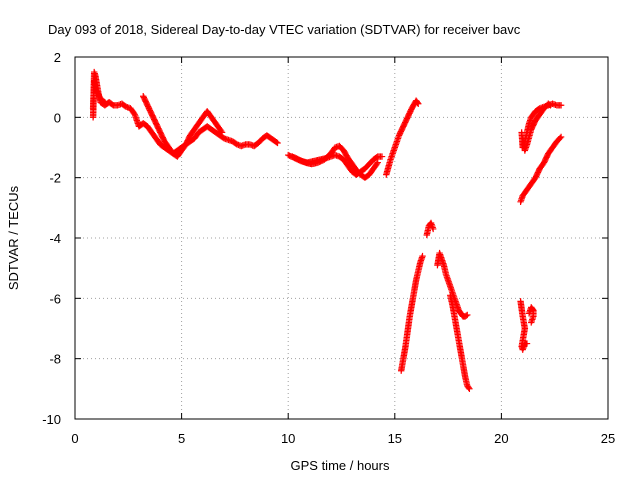  I want to click on x-tick-label: 10, so click(288, 438).